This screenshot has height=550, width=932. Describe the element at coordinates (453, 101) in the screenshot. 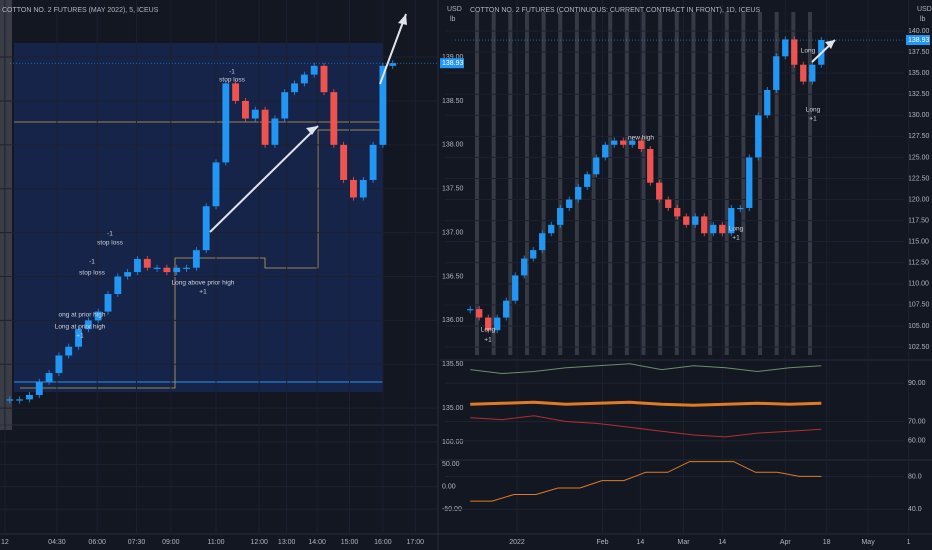

I see `y-tick-label: 138.50` at that location.